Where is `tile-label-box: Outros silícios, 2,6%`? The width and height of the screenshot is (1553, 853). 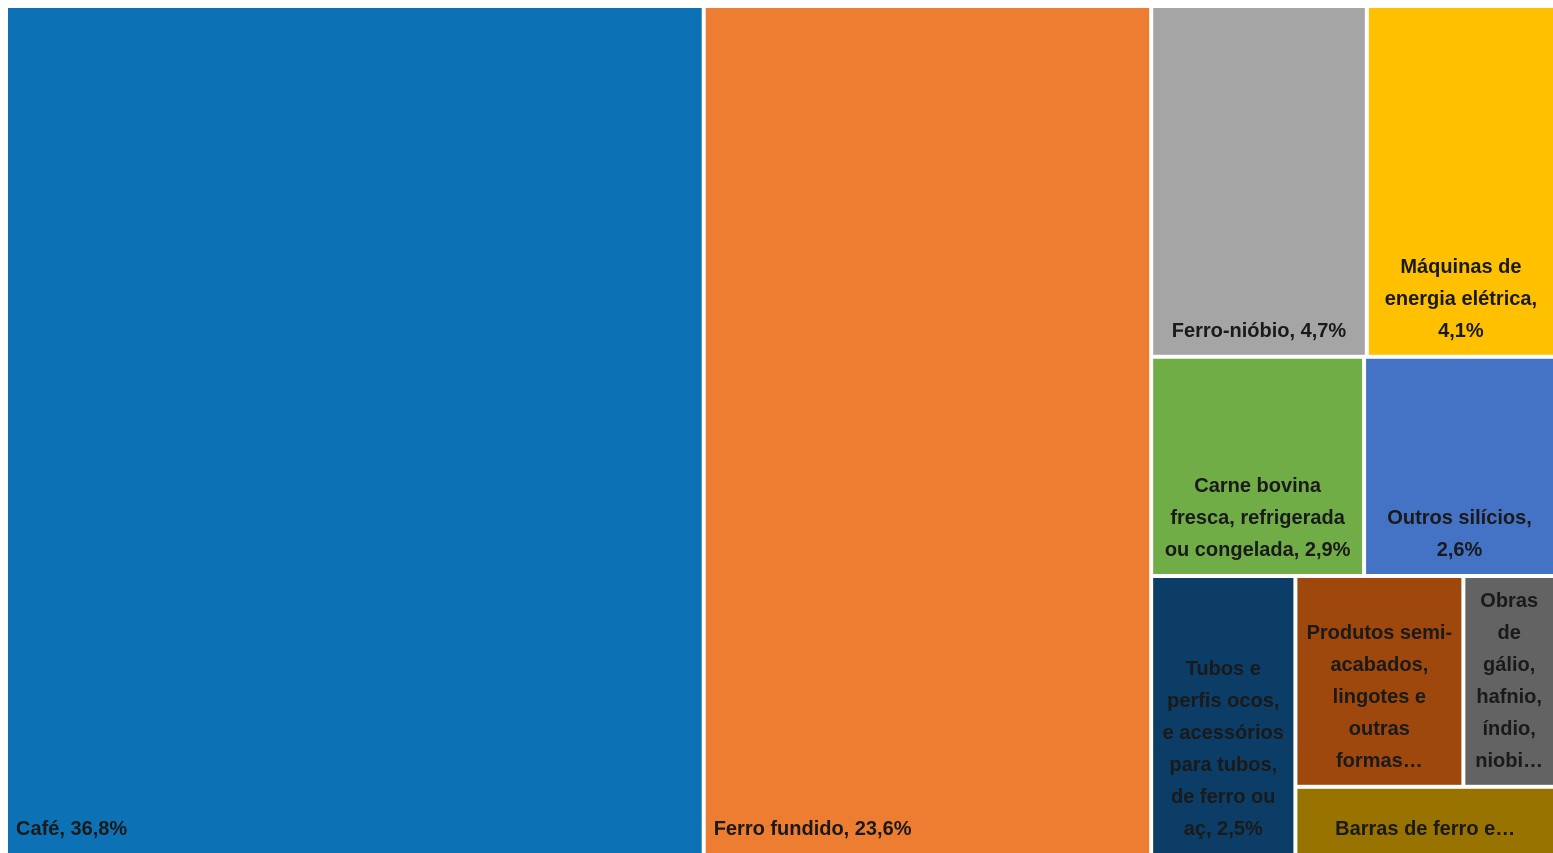 tile-label-box: Outros silícios, 2,6% is located at coordinates (1459, 533).